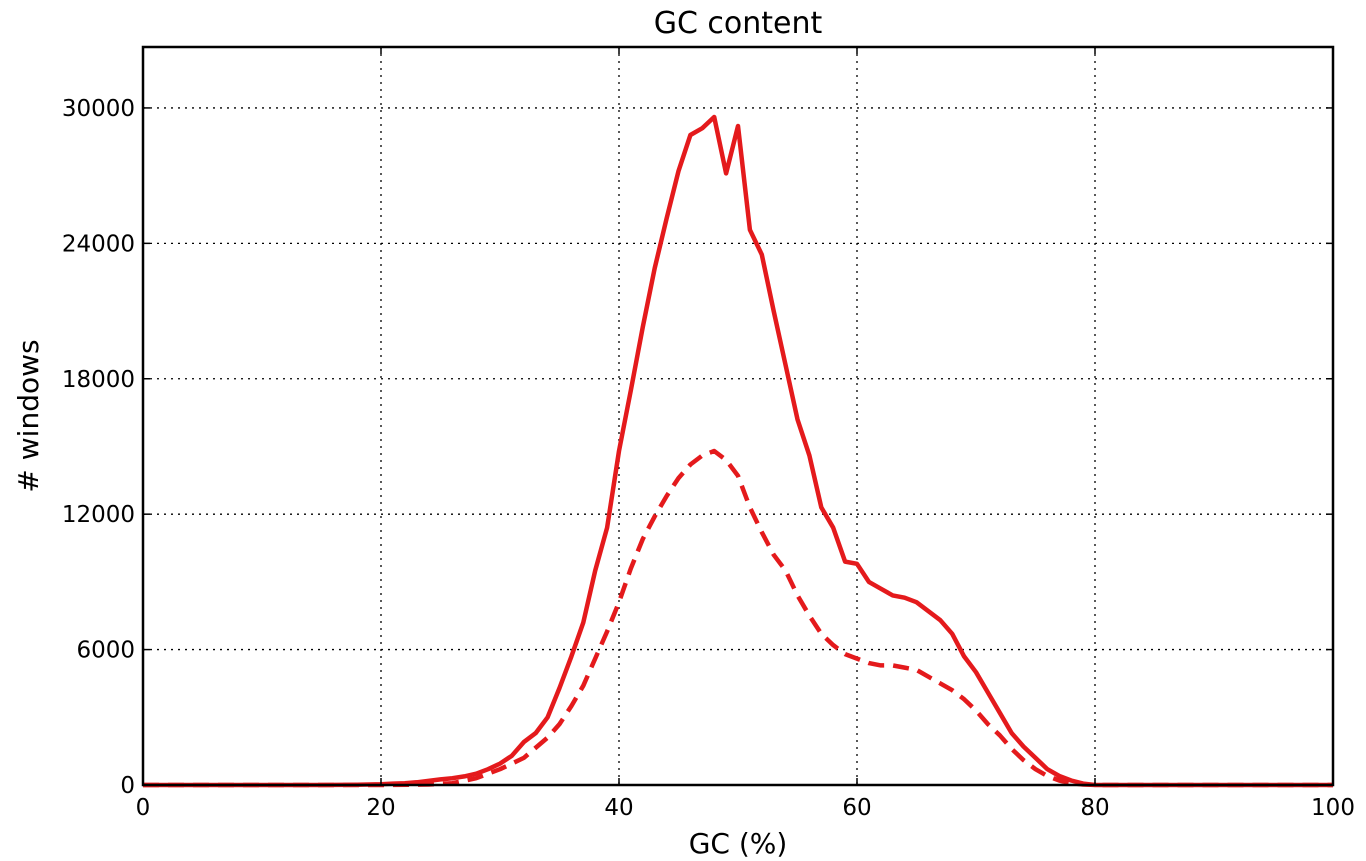 This screenshot has height=861, width=1366. What do you see at coordinates (618, 808) in the screenshot?
I see `x-tick-label: 40` at bounding box center [618, 808].